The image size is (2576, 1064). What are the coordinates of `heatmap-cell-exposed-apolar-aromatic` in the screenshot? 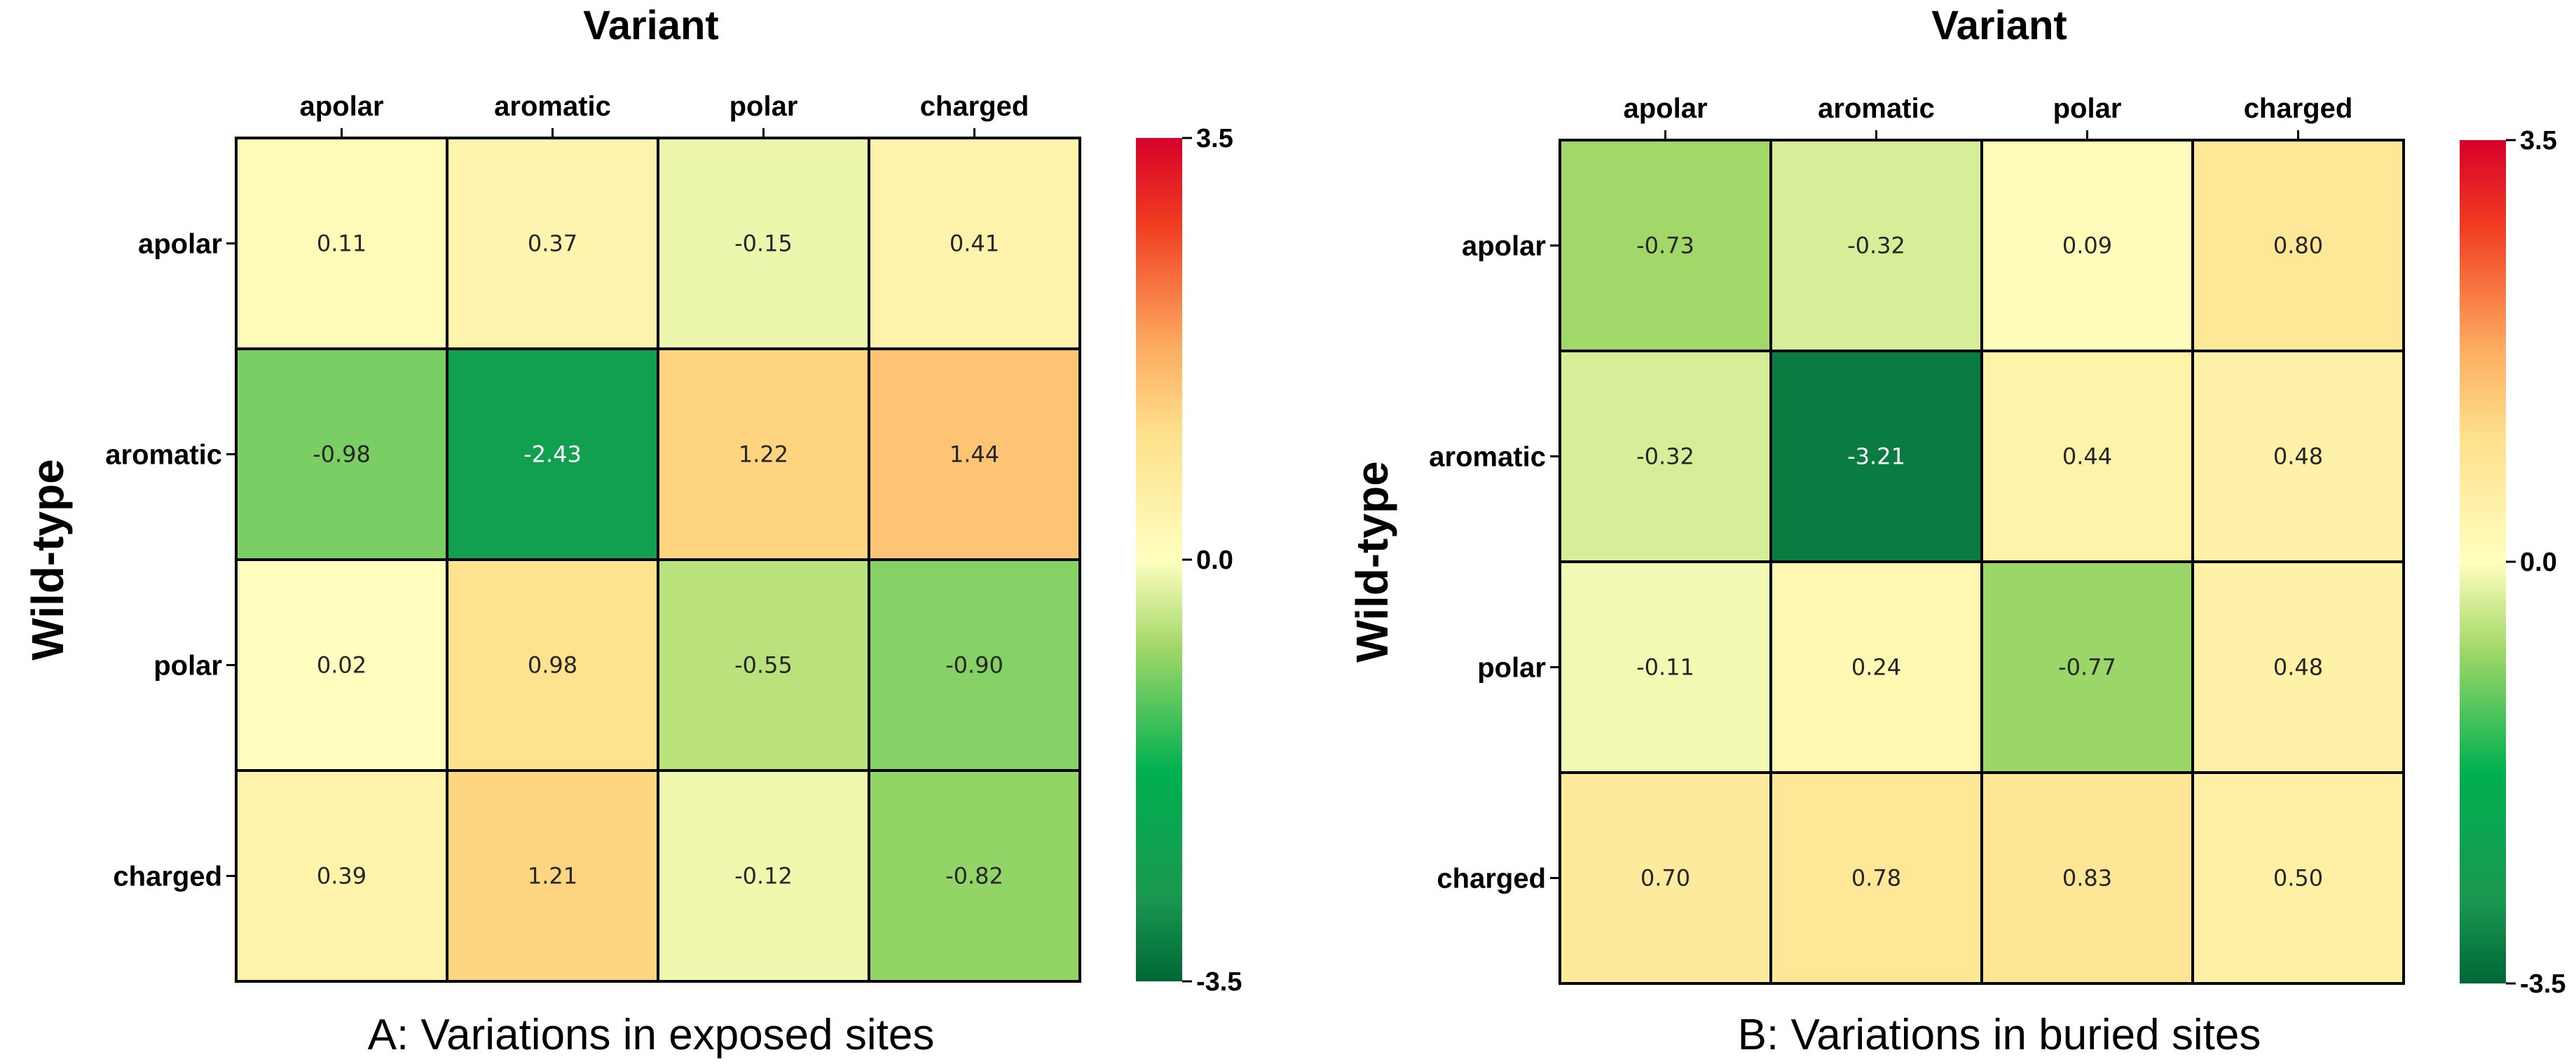 It's located at (552, 243).